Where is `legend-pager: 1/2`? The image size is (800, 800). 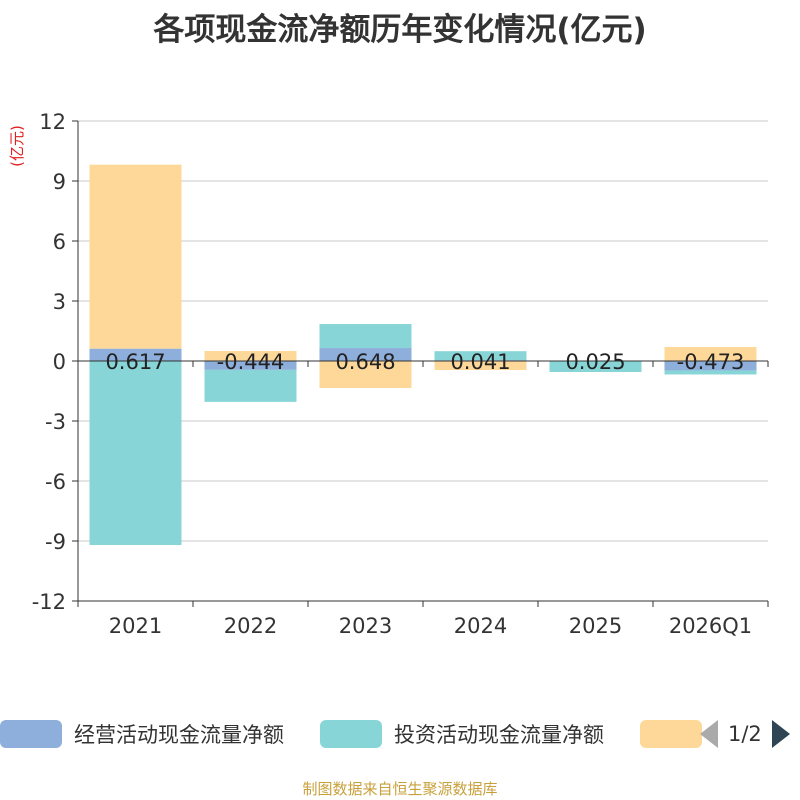
legend-pager: 1/2 is located at coordinates (745, 734).